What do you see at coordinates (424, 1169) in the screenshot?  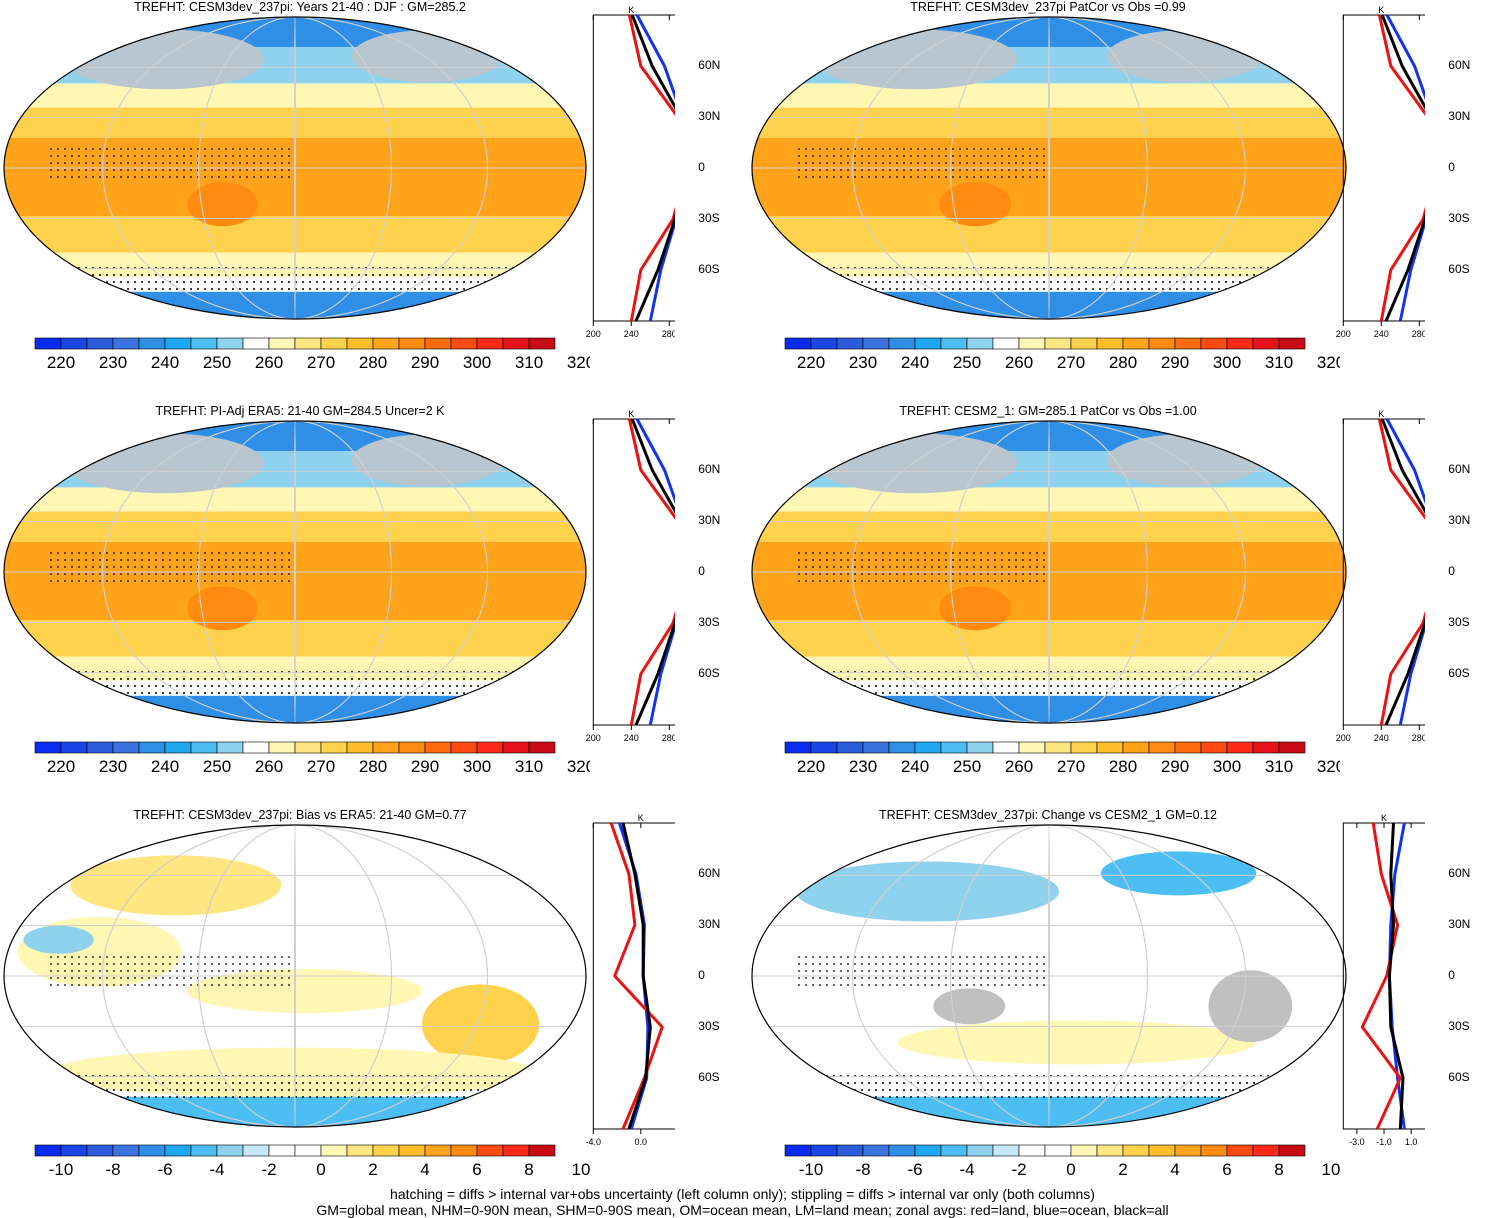 I see `colorbar-label: 4` at bounding box center [424, 1169].